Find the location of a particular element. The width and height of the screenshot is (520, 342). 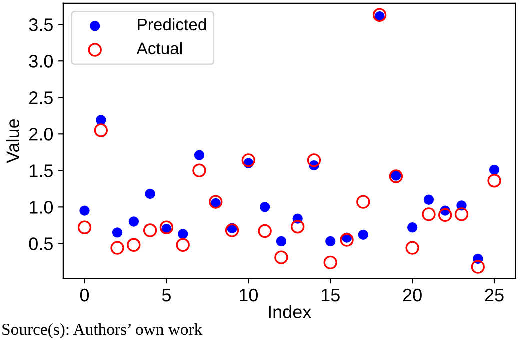

y-tick-label: 3.0 is located at coordinates (41, 61).